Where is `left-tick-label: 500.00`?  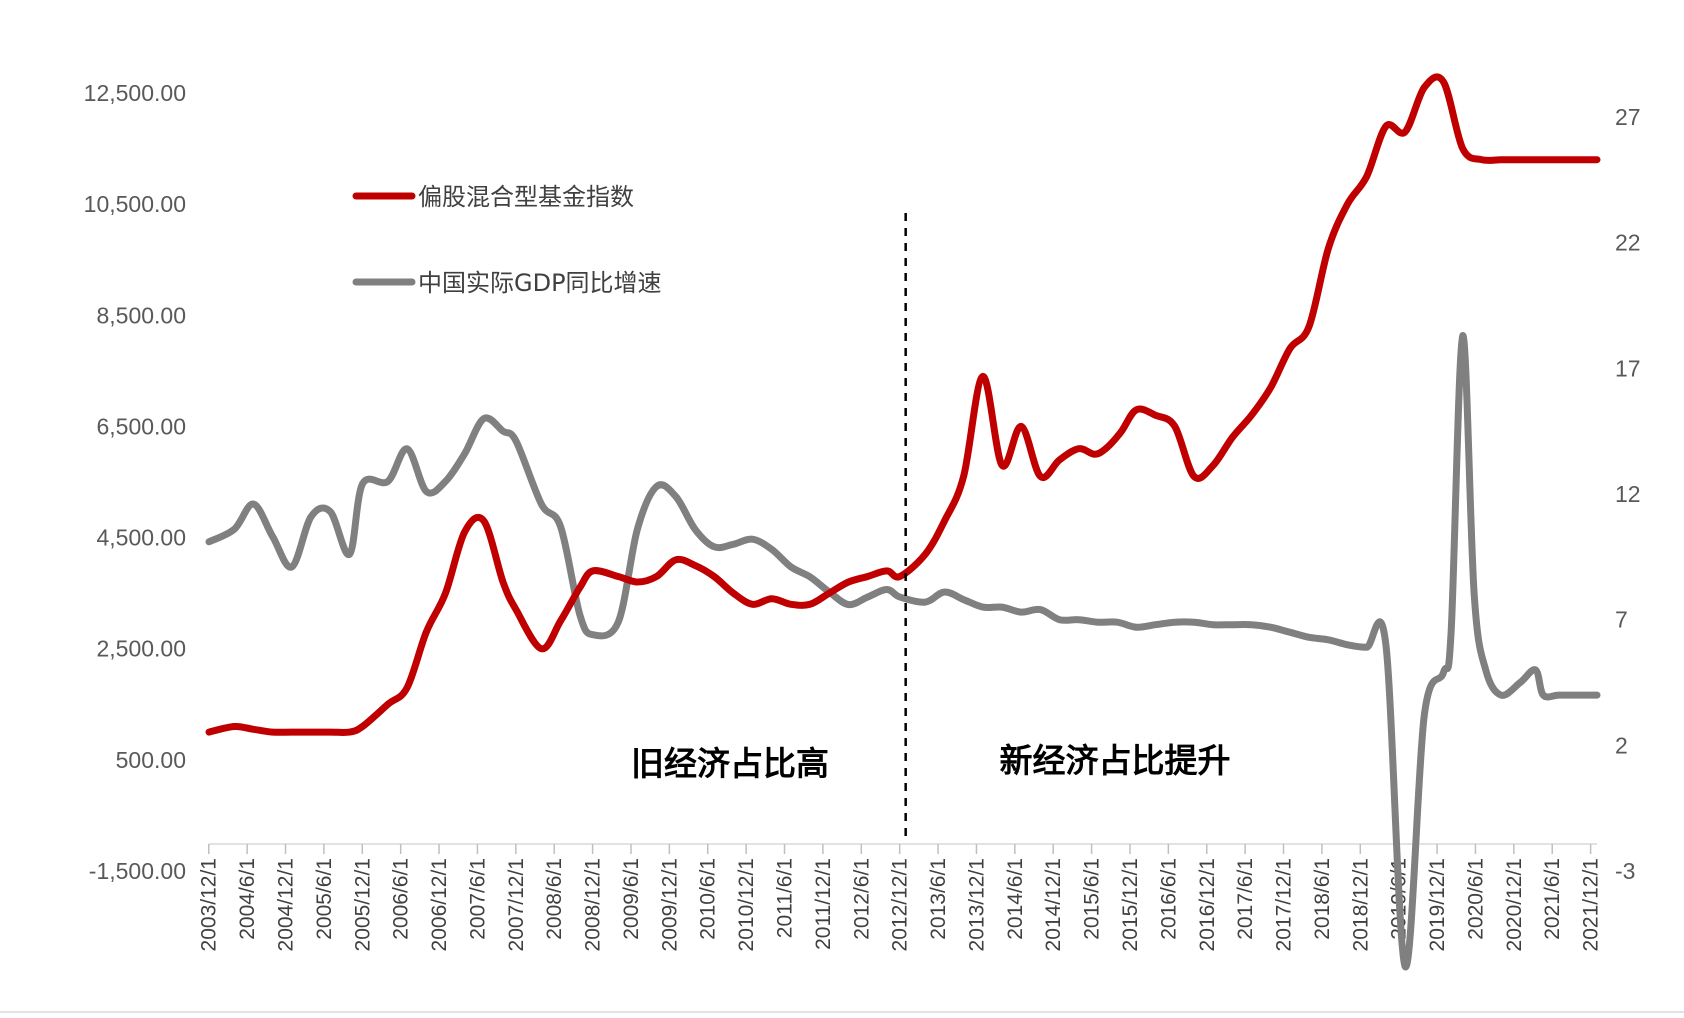 left-tick-label: 500.00 is located at coordinates (151, 760).